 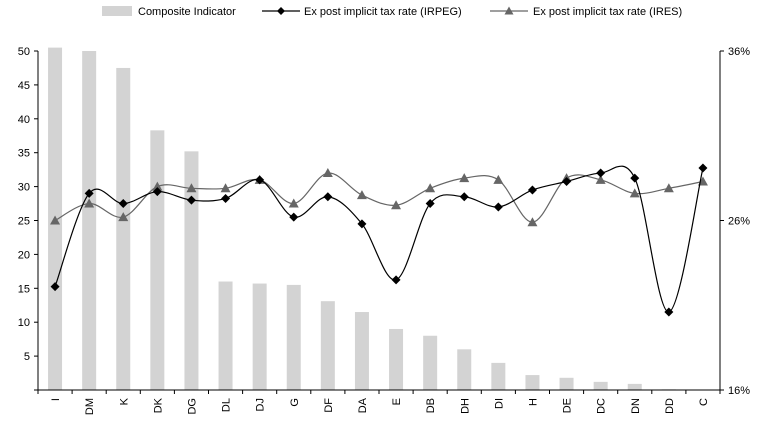 I want to click on y-left-tick-label-5: 5, so click(x=27, y=357).